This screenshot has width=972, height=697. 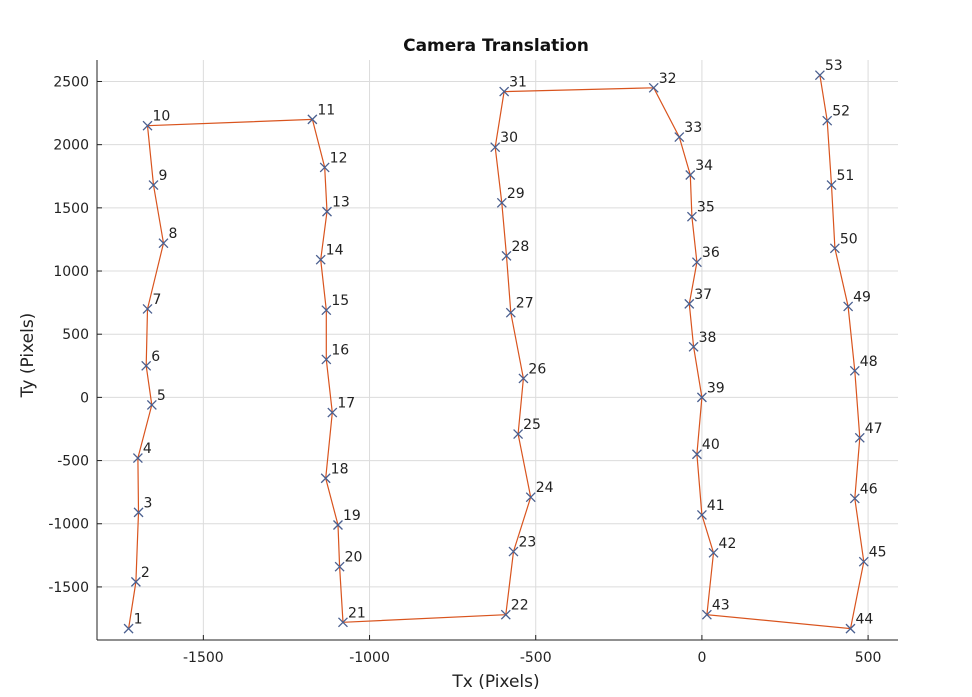 What do you see at coordinates (704, 166) in the screenshot?
I see `point-label: 34` at bounding box center [704, 166].